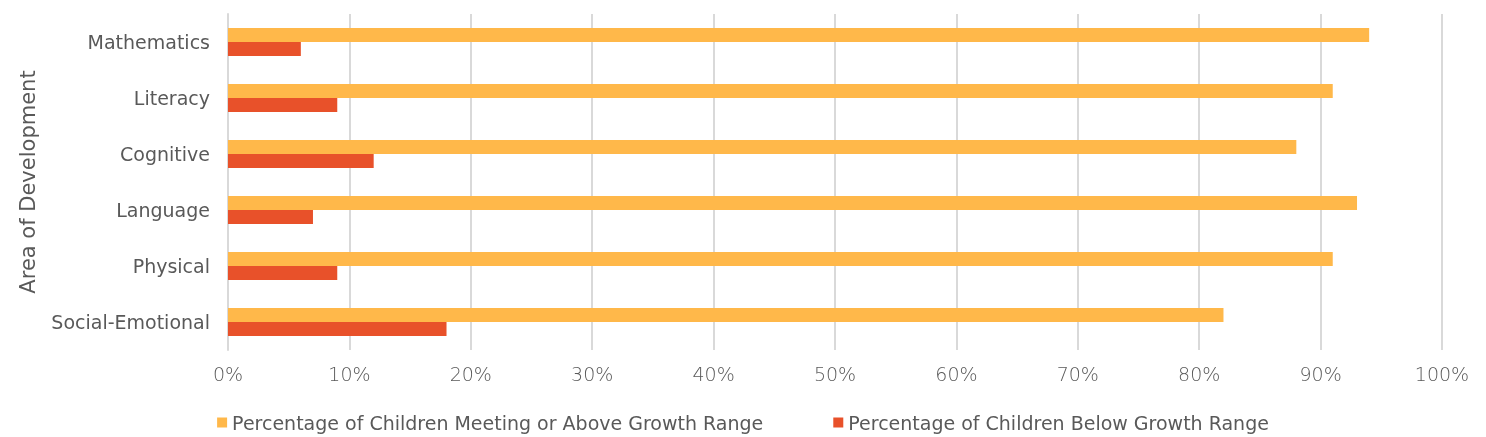  I want to click on x-tick-label: 60%, so click(956, 373).